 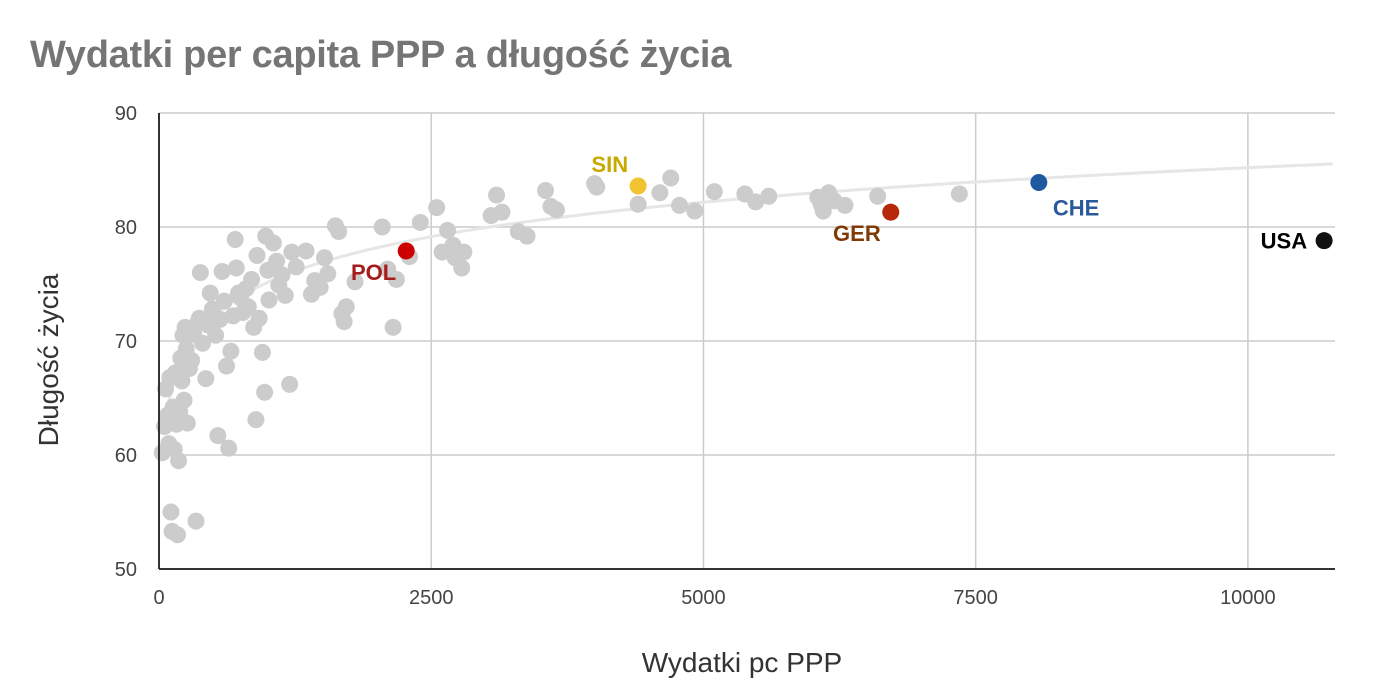 What do you see at coordinates (431, 598) in the screenshot?
I see `x-tick-label: 2500` at bounding box center [431, 598].